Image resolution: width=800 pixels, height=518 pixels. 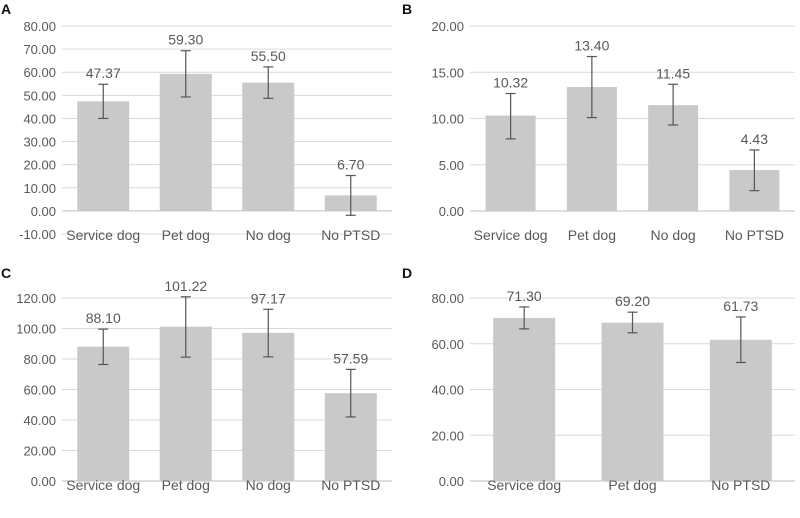 What do you see at coordinates (673, 73) in the screenshot?
I see `data-label: 11.45` at bounding box center [673, 73].